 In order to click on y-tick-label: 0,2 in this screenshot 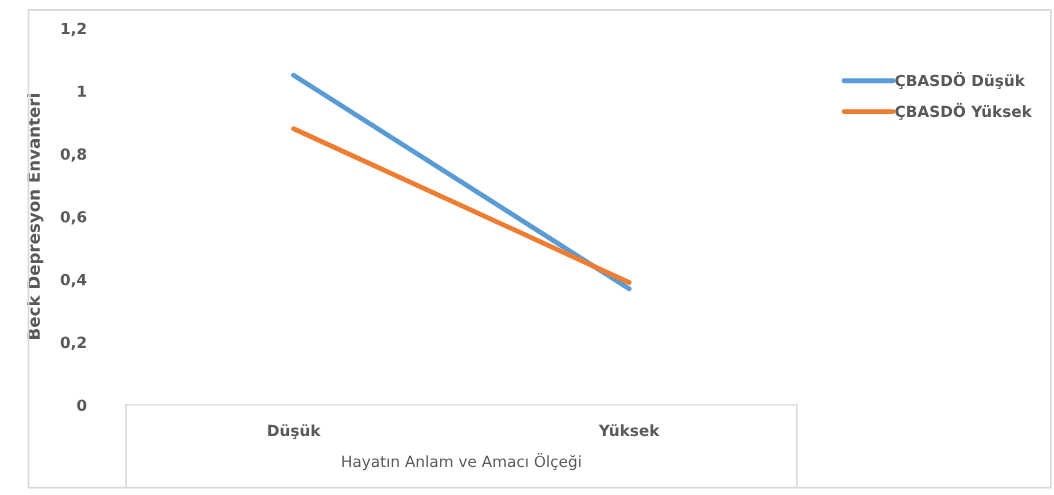, I will do `click(73, 343)`.